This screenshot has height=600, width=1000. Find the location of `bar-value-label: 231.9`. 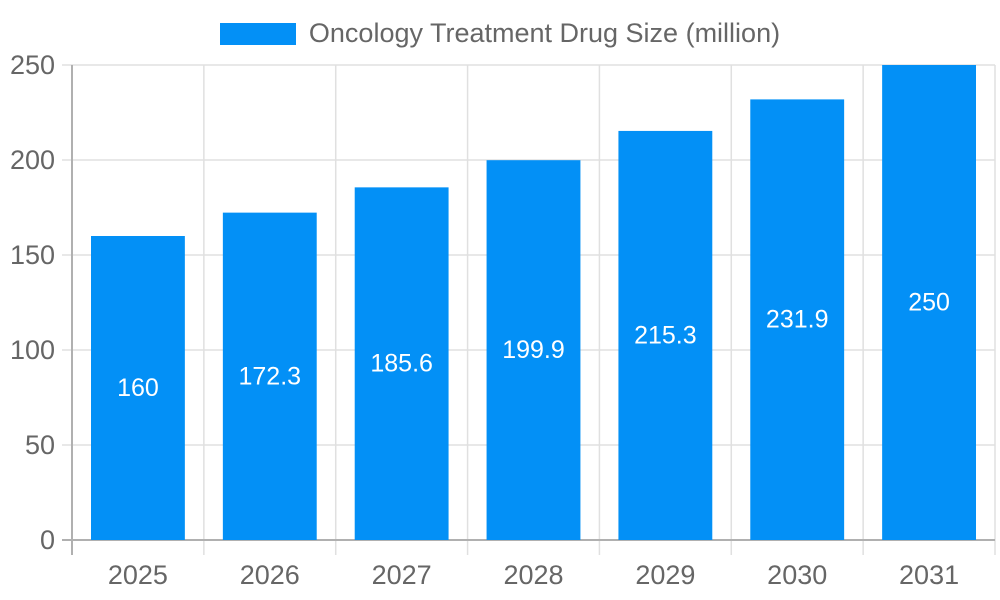

bar-value-label: 231.9 is located at coordinates (797, 320).